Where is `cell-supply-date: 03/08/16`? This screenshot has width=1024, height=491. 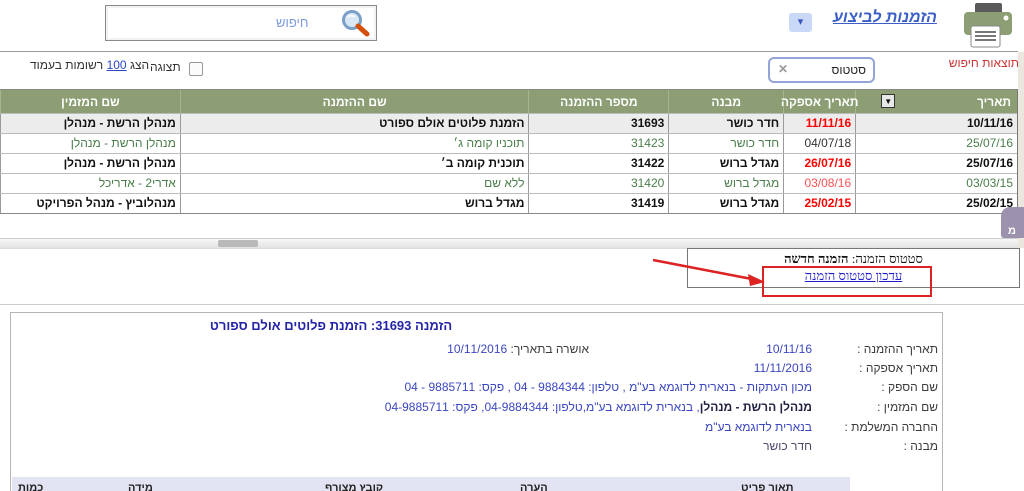
cell-supply-date: 03/08/16 is located at coordinates (819, 183).